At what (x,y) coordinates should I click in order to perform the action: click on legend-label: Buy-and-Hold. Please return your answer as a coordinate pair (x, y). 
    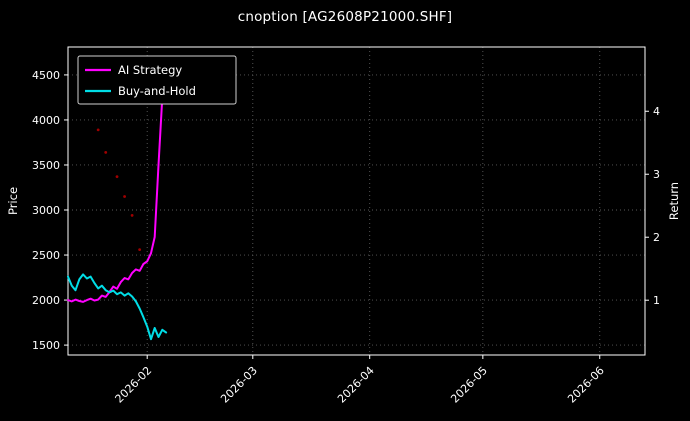
    Looking at the image, I should click on (157, 91).